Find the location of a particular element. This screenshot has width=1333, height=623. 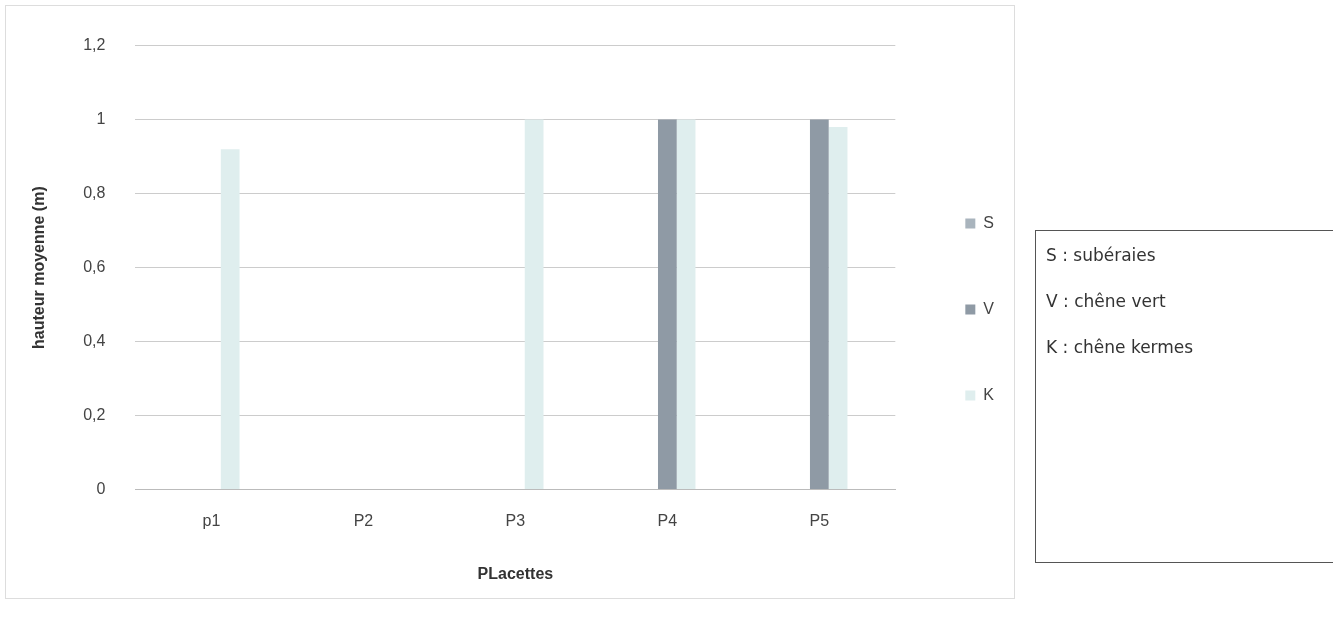

x-tick-label: P4 is located at coordinates (667, 520).